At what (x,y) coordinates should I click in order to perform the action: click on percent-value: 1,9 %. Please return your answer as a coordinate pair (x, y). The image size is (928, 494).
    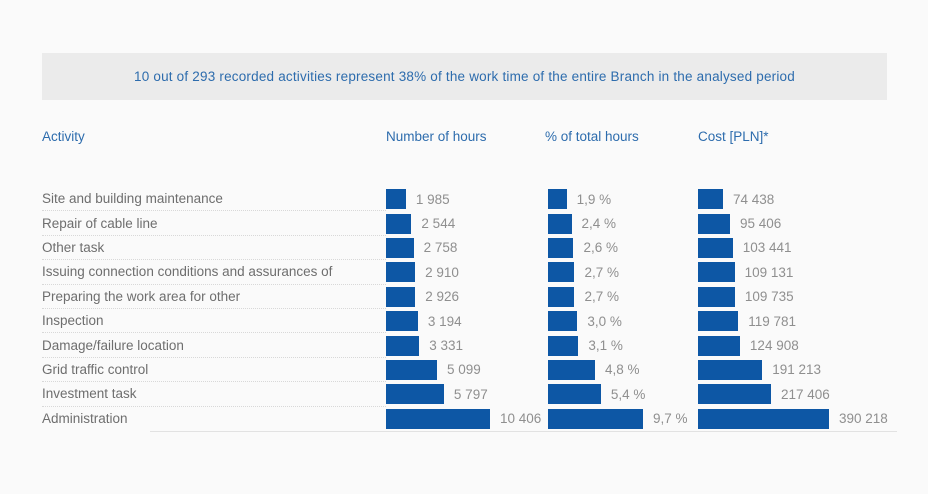
    Looking at the image, I should click on (594, 199).